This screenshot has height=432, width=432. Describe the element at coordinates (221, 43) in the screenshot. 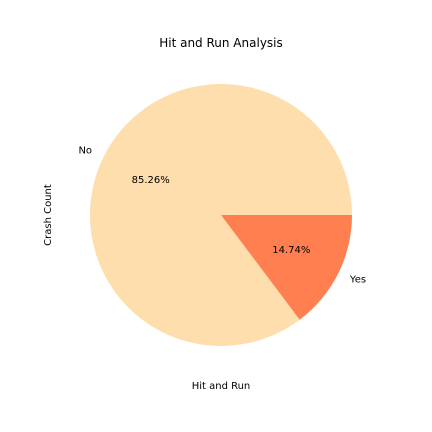

I see `chart-title: Hit and Run Analysis` at that location.